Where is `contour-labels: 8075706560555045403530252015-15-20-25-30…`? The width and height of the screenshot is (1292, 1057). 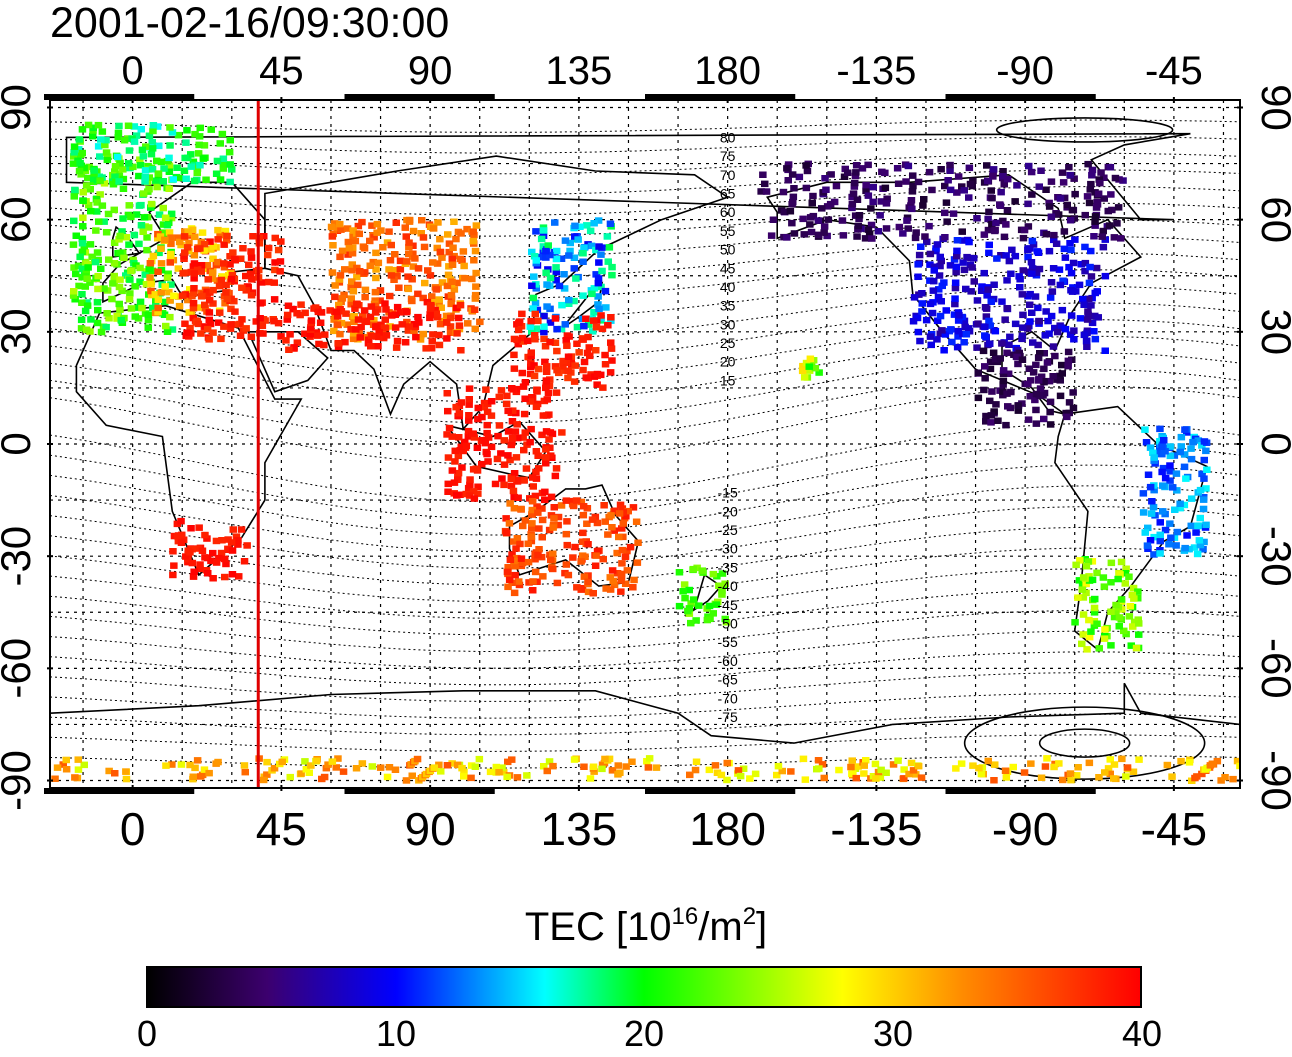
contour-labels: 8075706560555045403530252015-15-20-25-30… is located at coordinates (728, 427).